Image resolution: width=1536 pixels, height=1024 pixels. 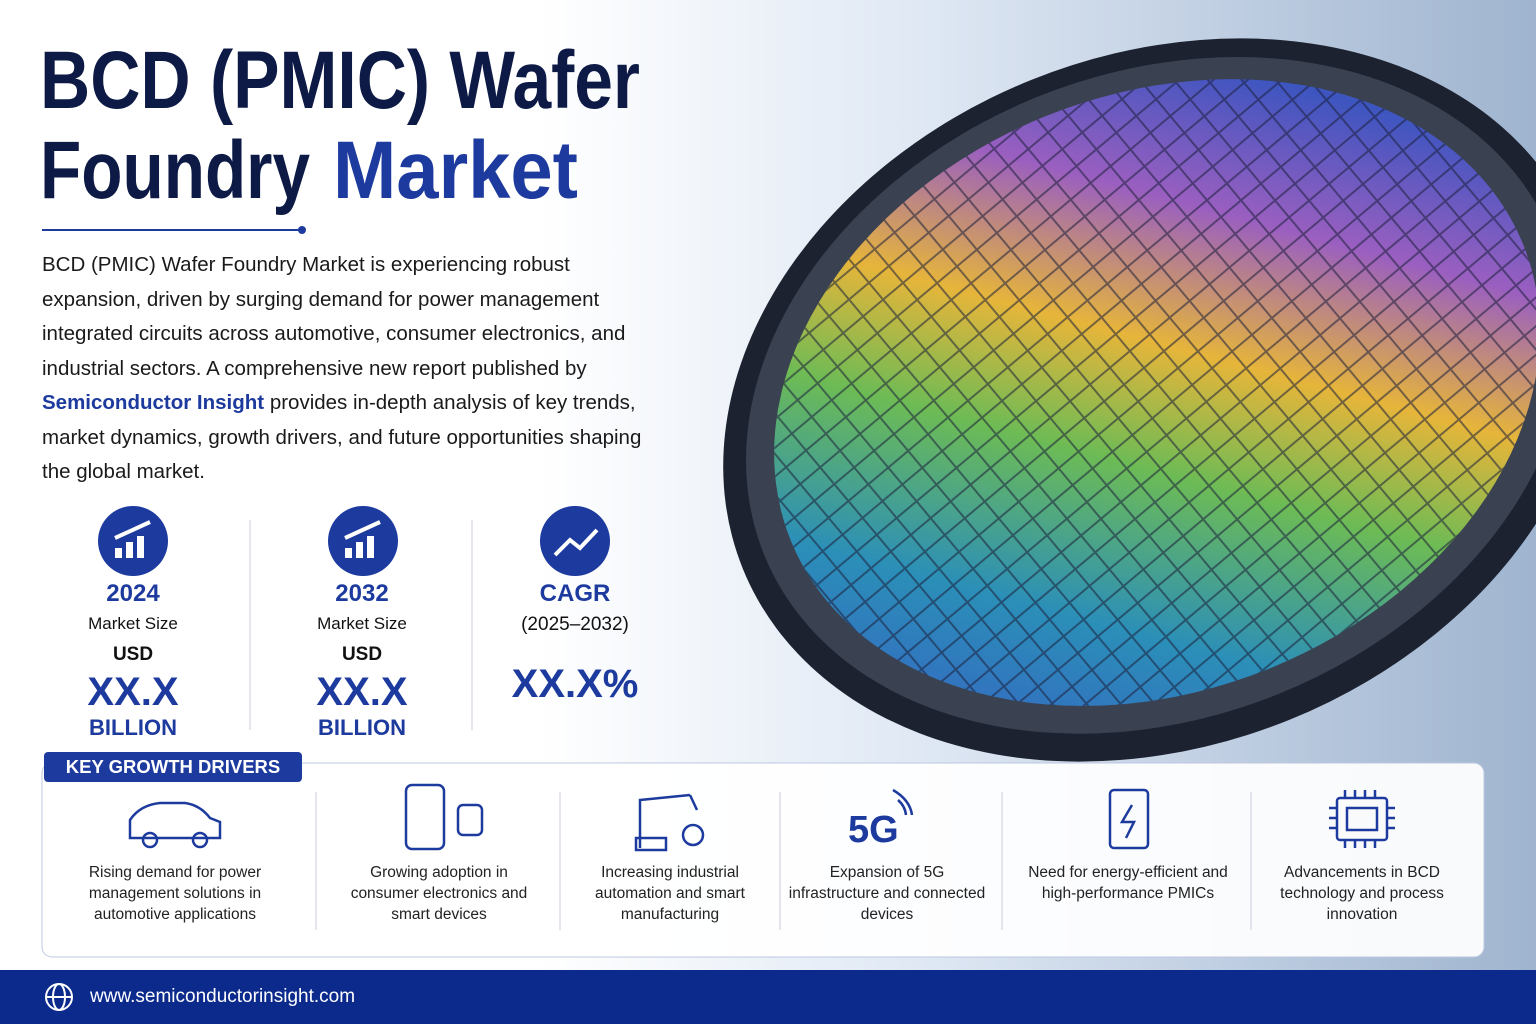 I want to click on title-line2: Foundry, so click(x=175, y=170).